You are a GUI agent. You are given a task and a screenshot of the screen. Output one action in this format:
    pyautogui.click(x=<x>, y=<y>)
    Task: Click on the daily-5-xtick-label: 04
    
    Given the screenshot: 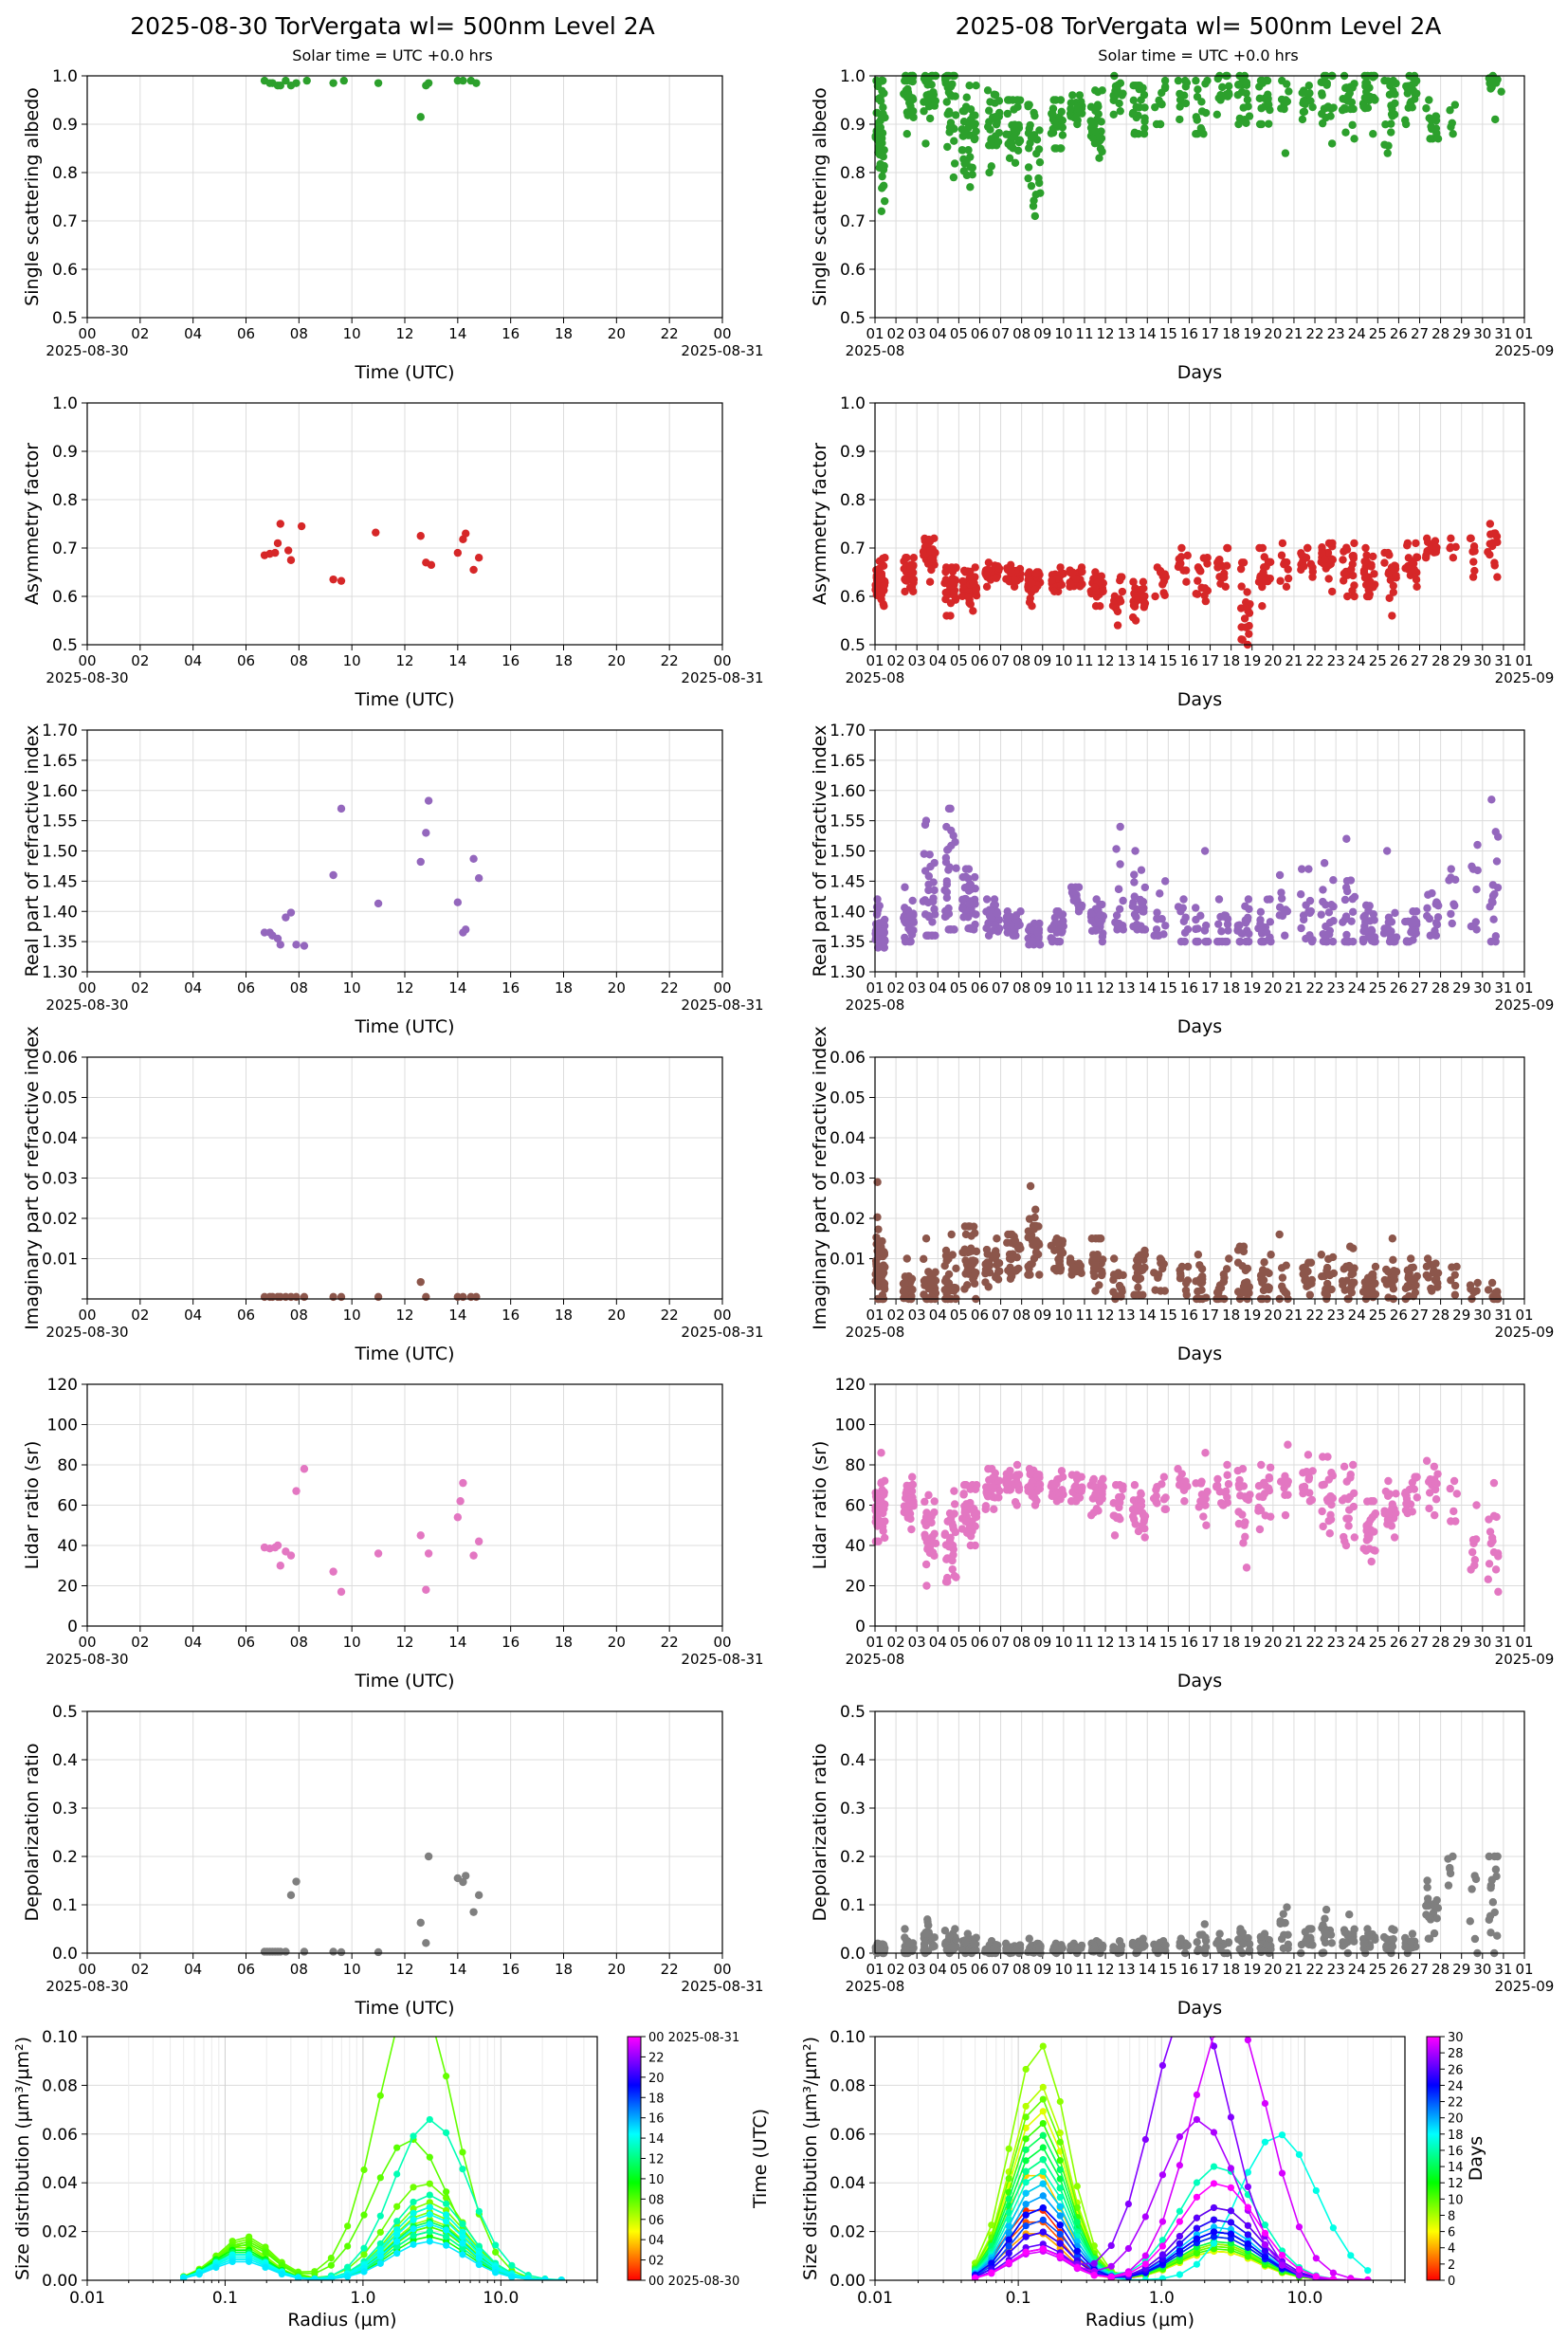 What is the action you would take?
    pyautogui.click(x=193, y=1642)
    